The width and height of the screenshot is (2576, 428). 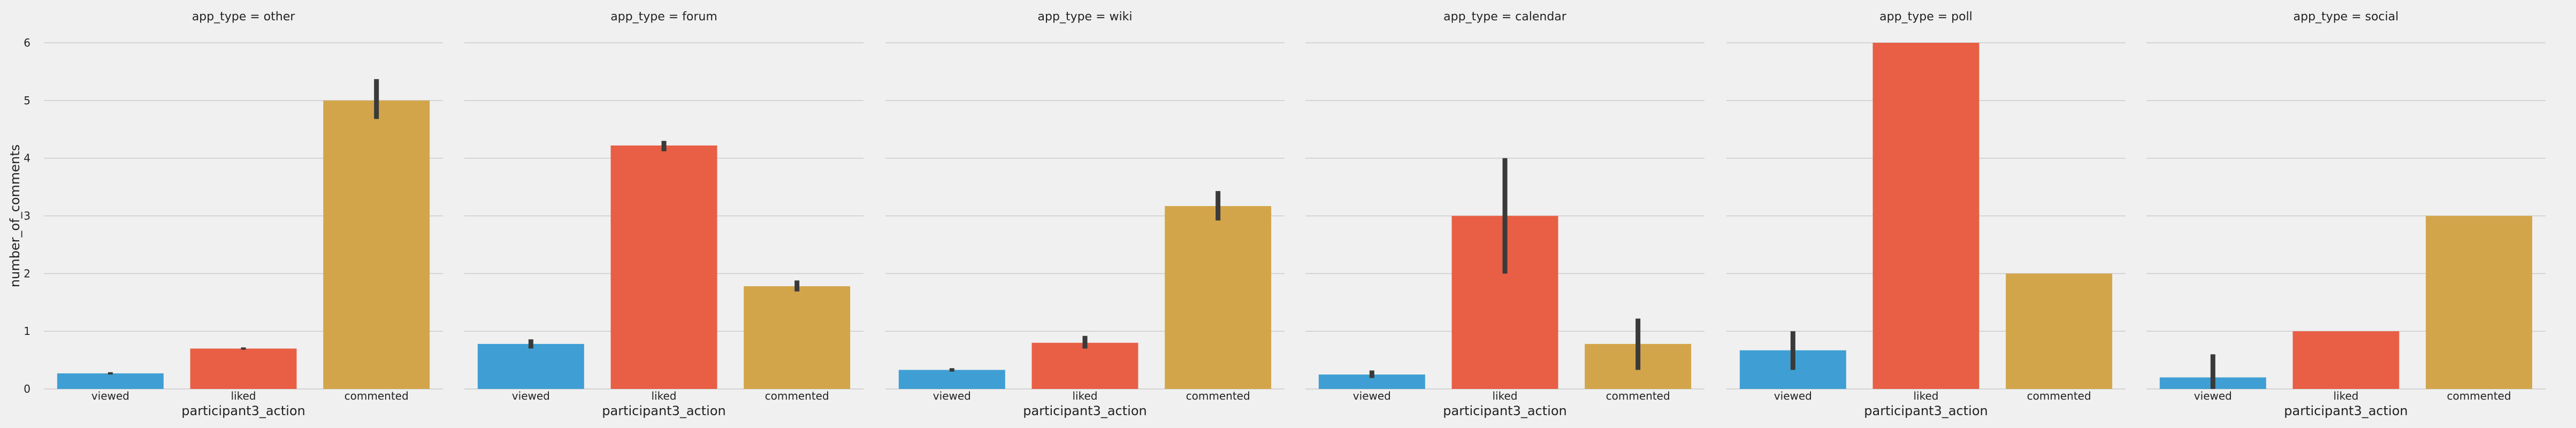 What do you see at coordinates (244, 17) in the screenshot?
I see `facet-title: app_type = other` at bounding box center [244, 17].